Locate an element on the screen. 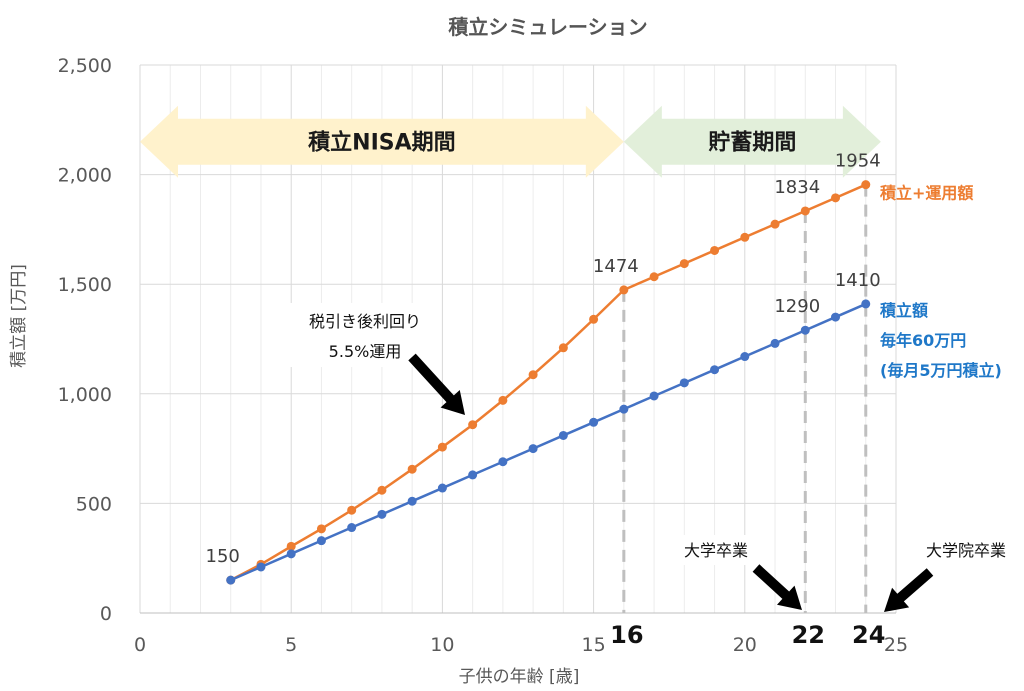 This screenshot has width=1024, height=691. y-tick-label: 1,000 is located at coordinates (85, 395).